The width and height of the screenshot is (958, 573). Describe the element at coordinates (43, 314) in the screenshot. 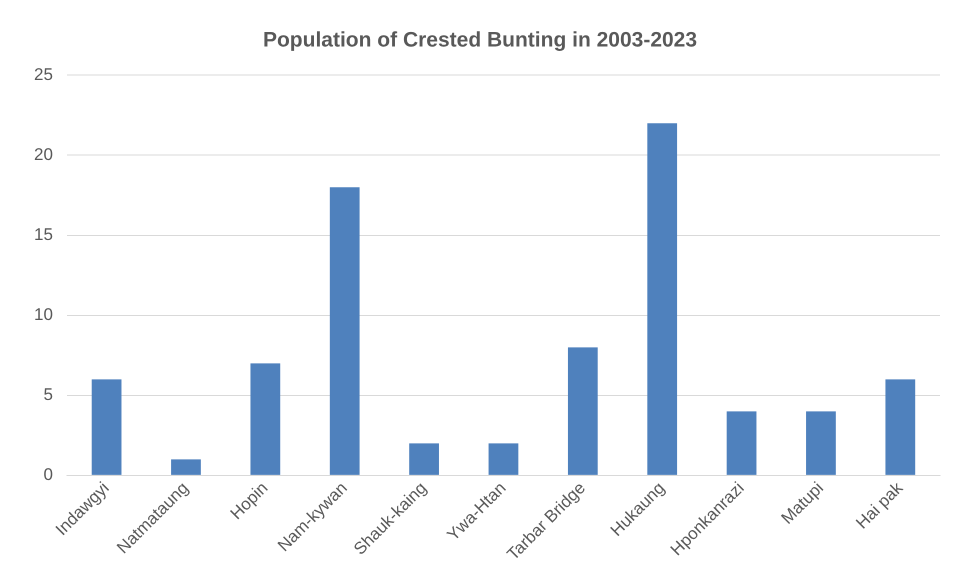

I see `y-tick-label: 10` at that location.